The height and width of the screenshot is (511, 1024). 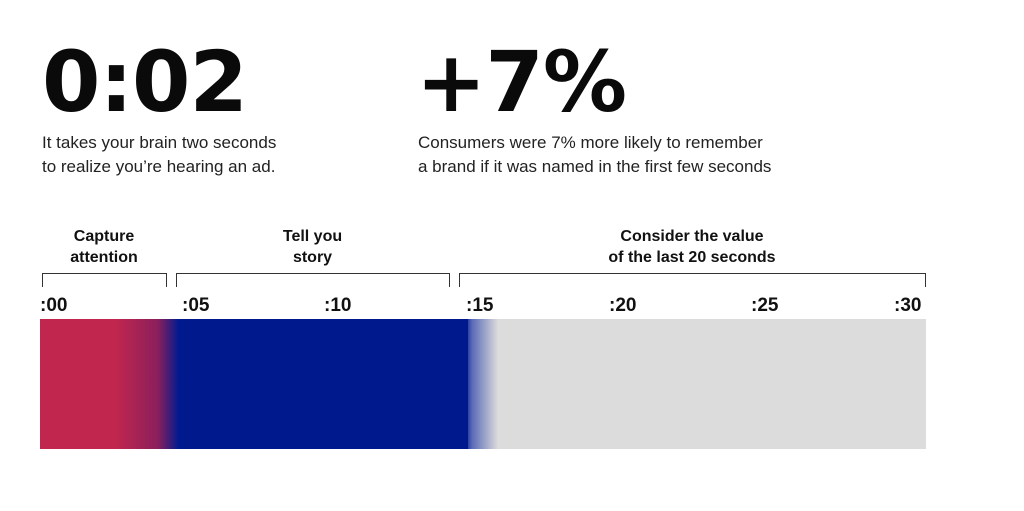 I want to click on phase-label-story: Tell you story, so click(x=312, y=247).